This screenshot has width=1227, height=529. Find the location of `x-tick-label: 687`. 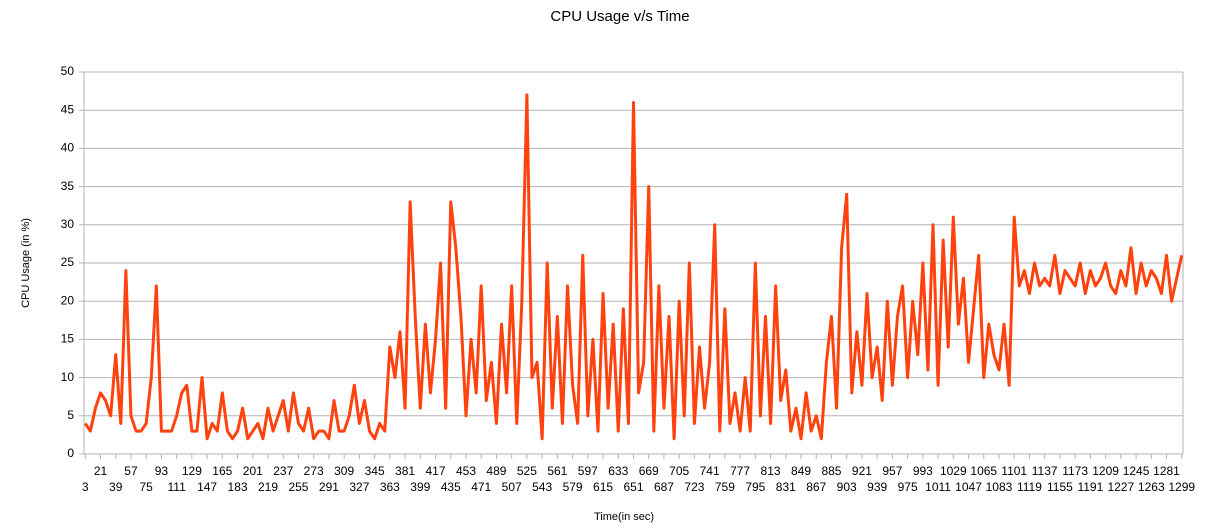

x-tick-label: 687 is located at coordinates (664, 487).